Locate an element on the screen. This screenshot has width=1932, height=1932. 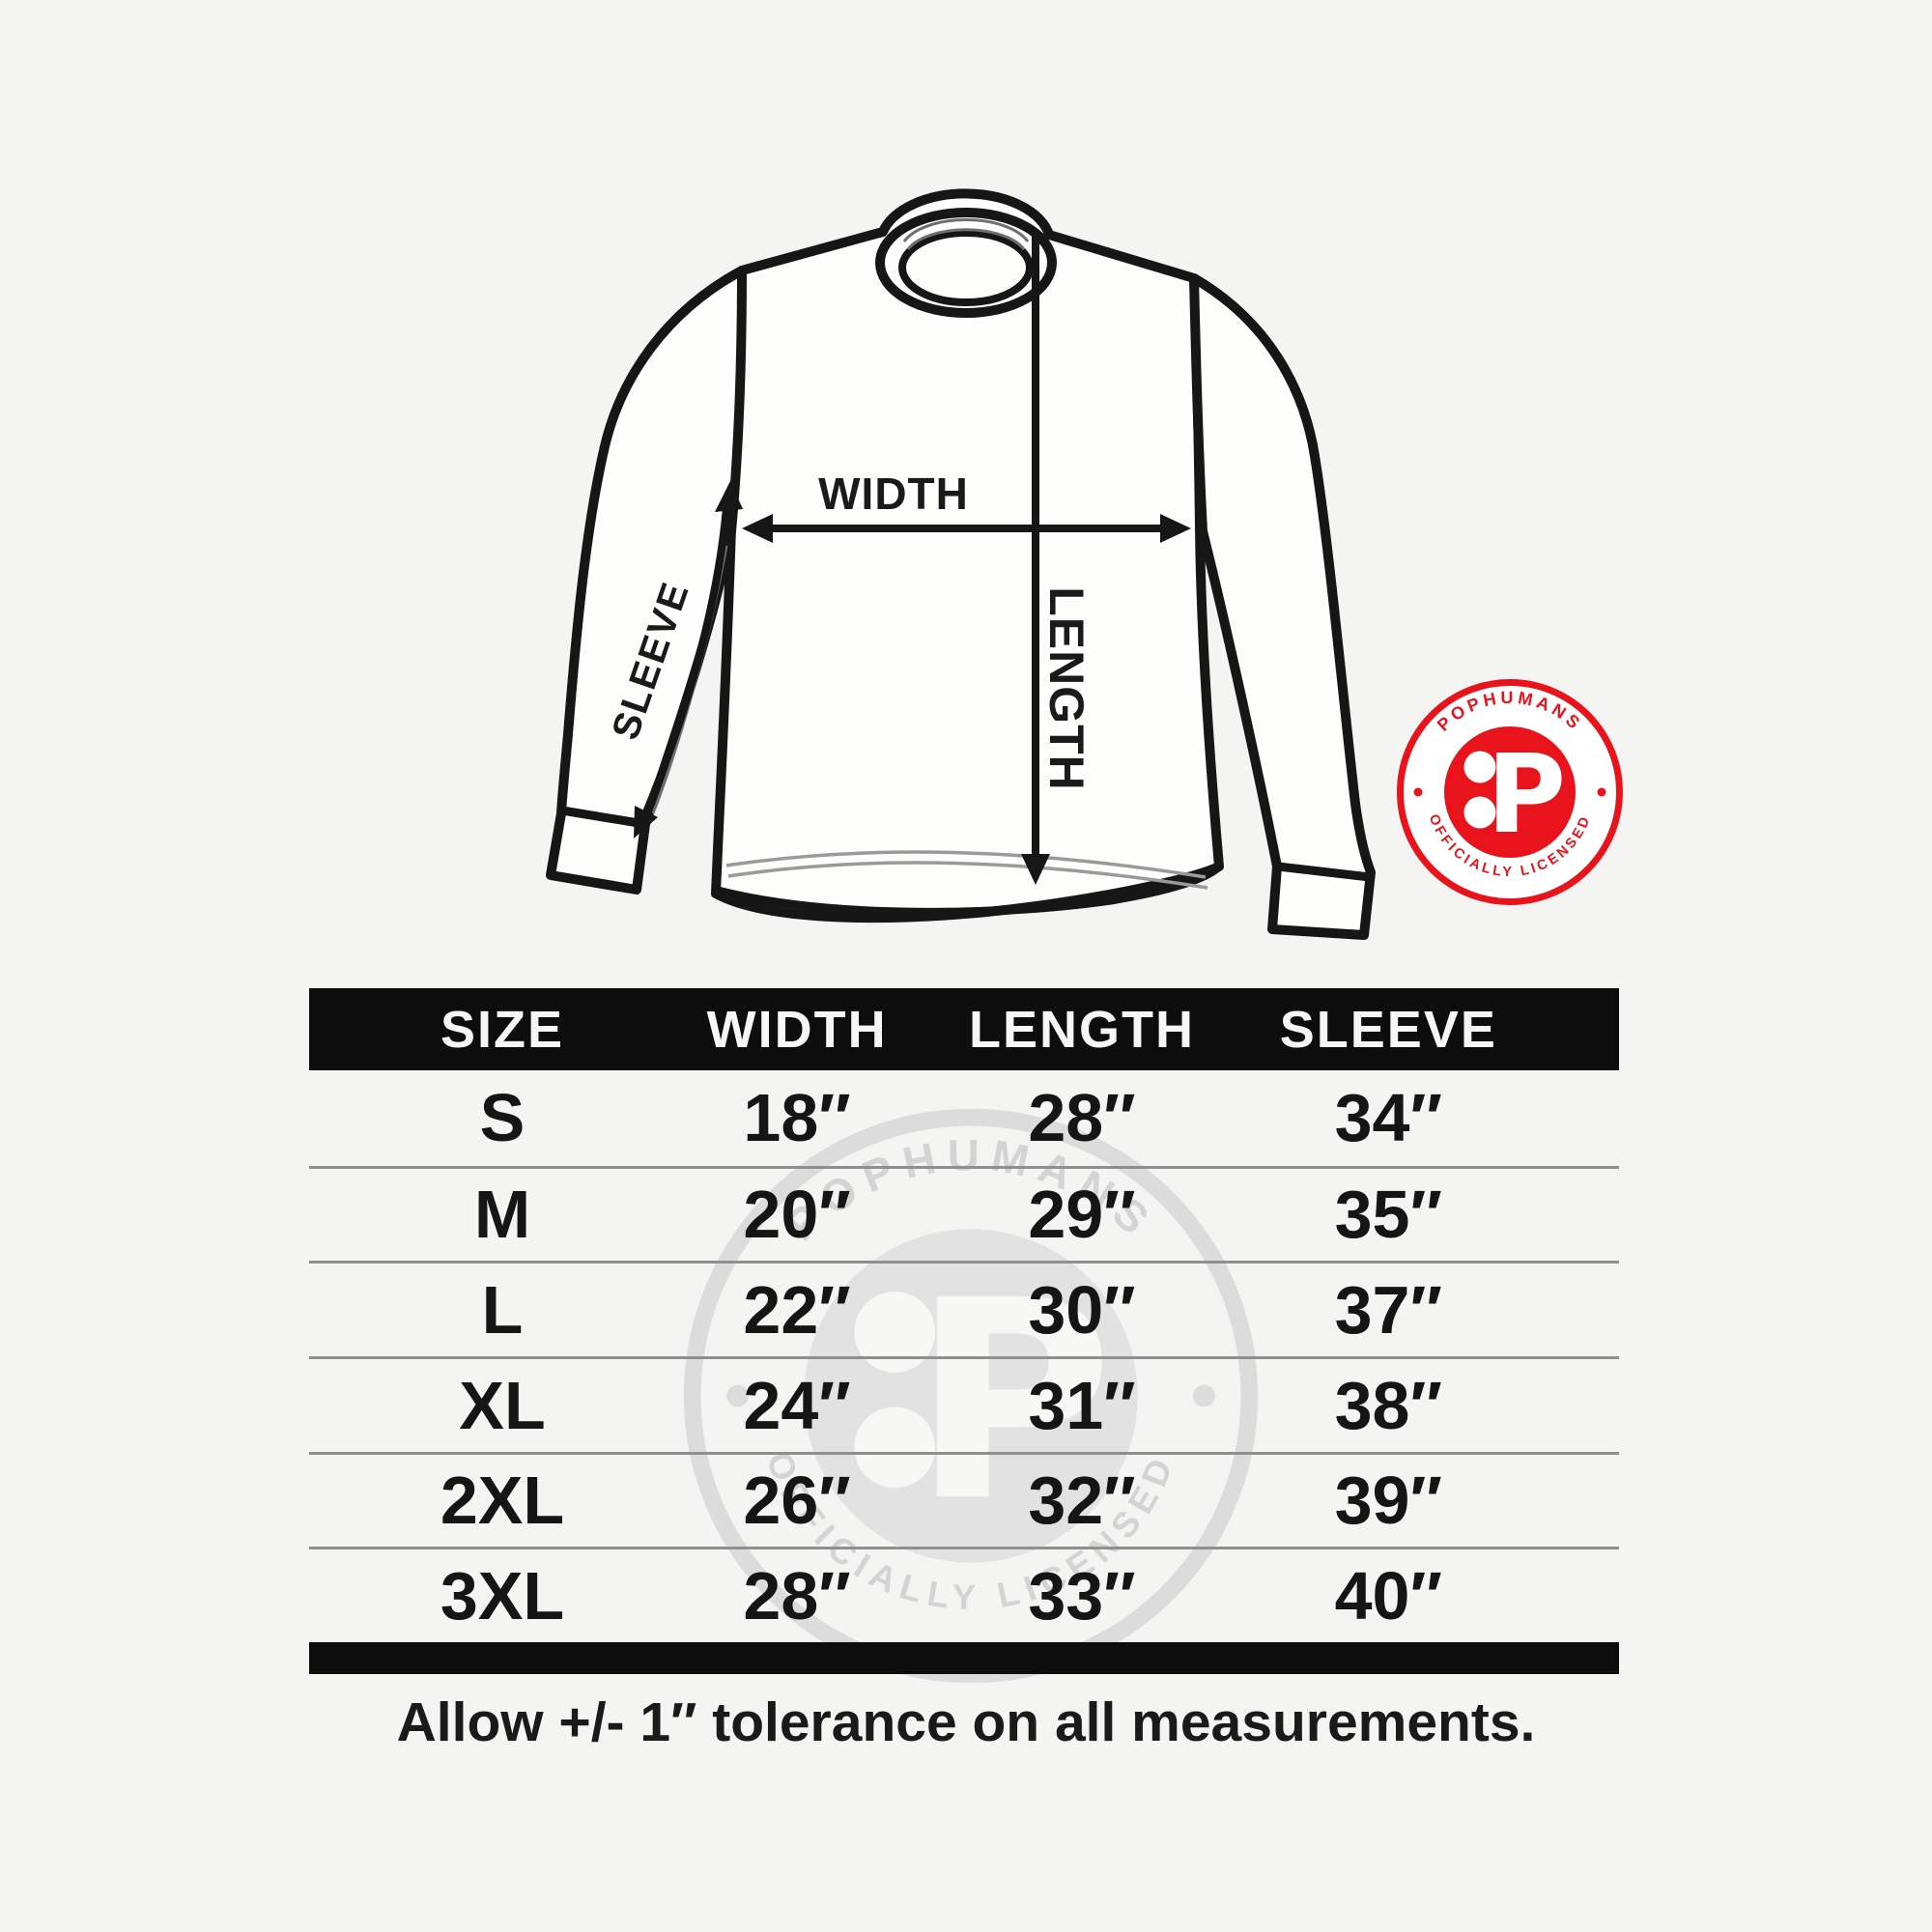
badge-monogram: P is located at coordinates (1526, 795).